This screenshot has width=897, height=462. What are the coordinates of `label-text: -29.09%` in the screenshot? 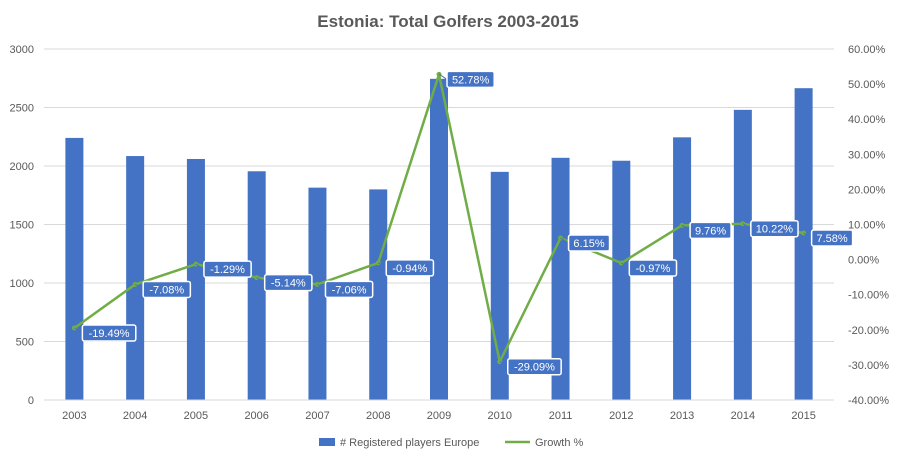 It's located at (534, 368).